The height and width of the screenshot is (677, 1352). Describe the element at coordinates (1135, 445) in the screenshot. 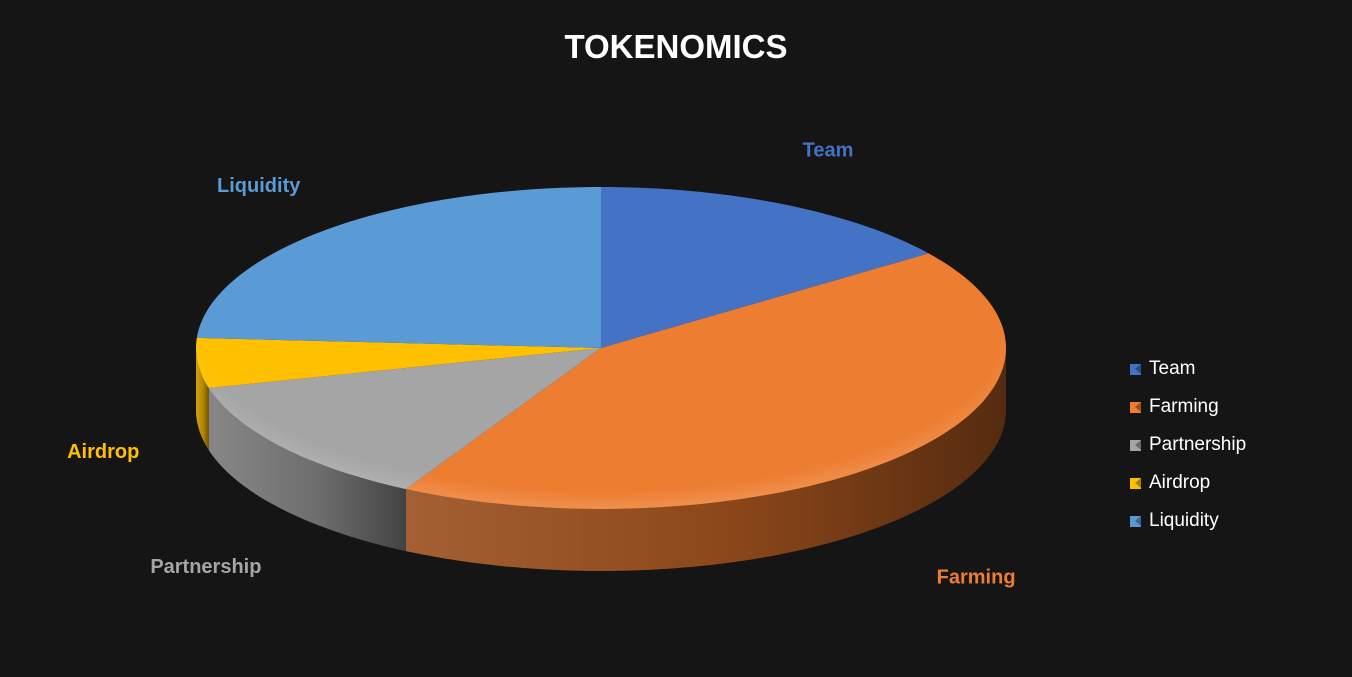

I see `legend-swatch-partnership` at that location.